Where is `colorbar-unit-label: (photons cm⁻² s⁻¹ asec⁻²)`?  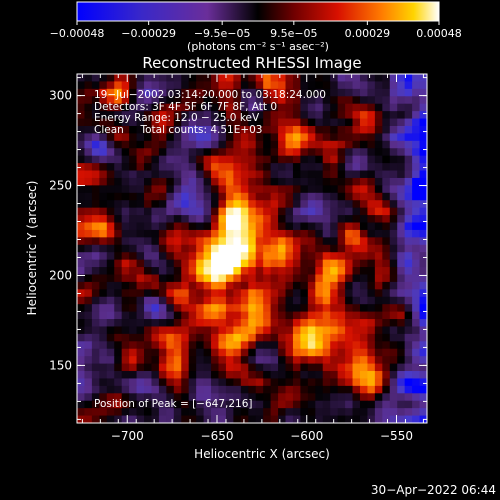
colorbar-unit-label: (photons cm⁻² s⁻¹ asec⁻²) is located at coordinates (258, 46).